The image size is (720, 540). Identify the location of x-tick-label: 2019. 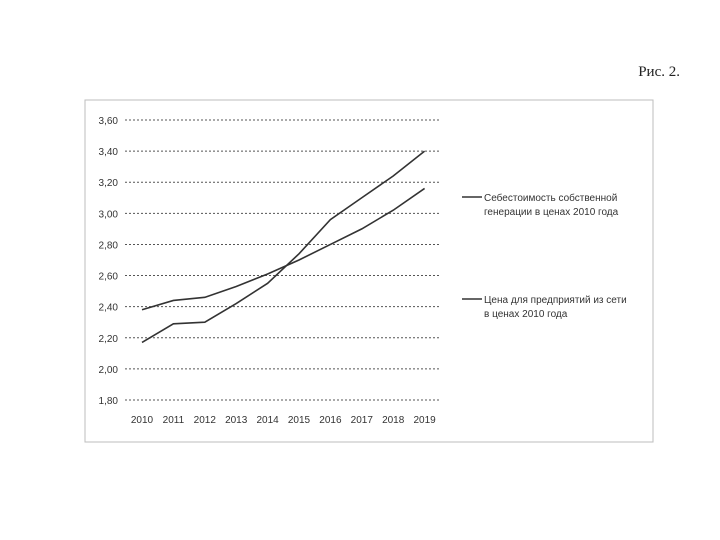
(424, 420).